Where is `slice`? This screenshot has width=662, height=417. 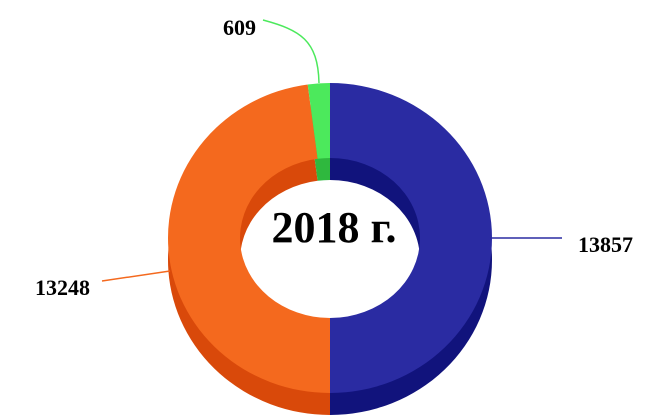 slice is located at coordinates (318, 121).